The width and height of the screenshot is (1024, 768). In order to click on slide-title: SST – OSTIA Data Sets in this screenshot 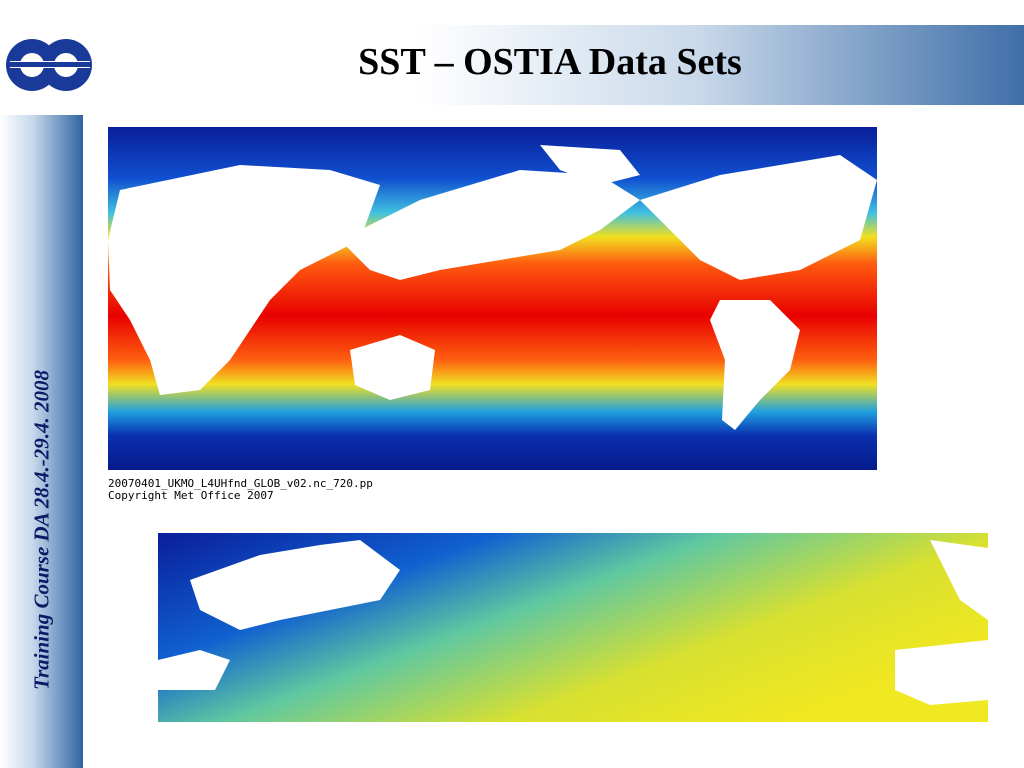, I will do `click(550, 62)`.